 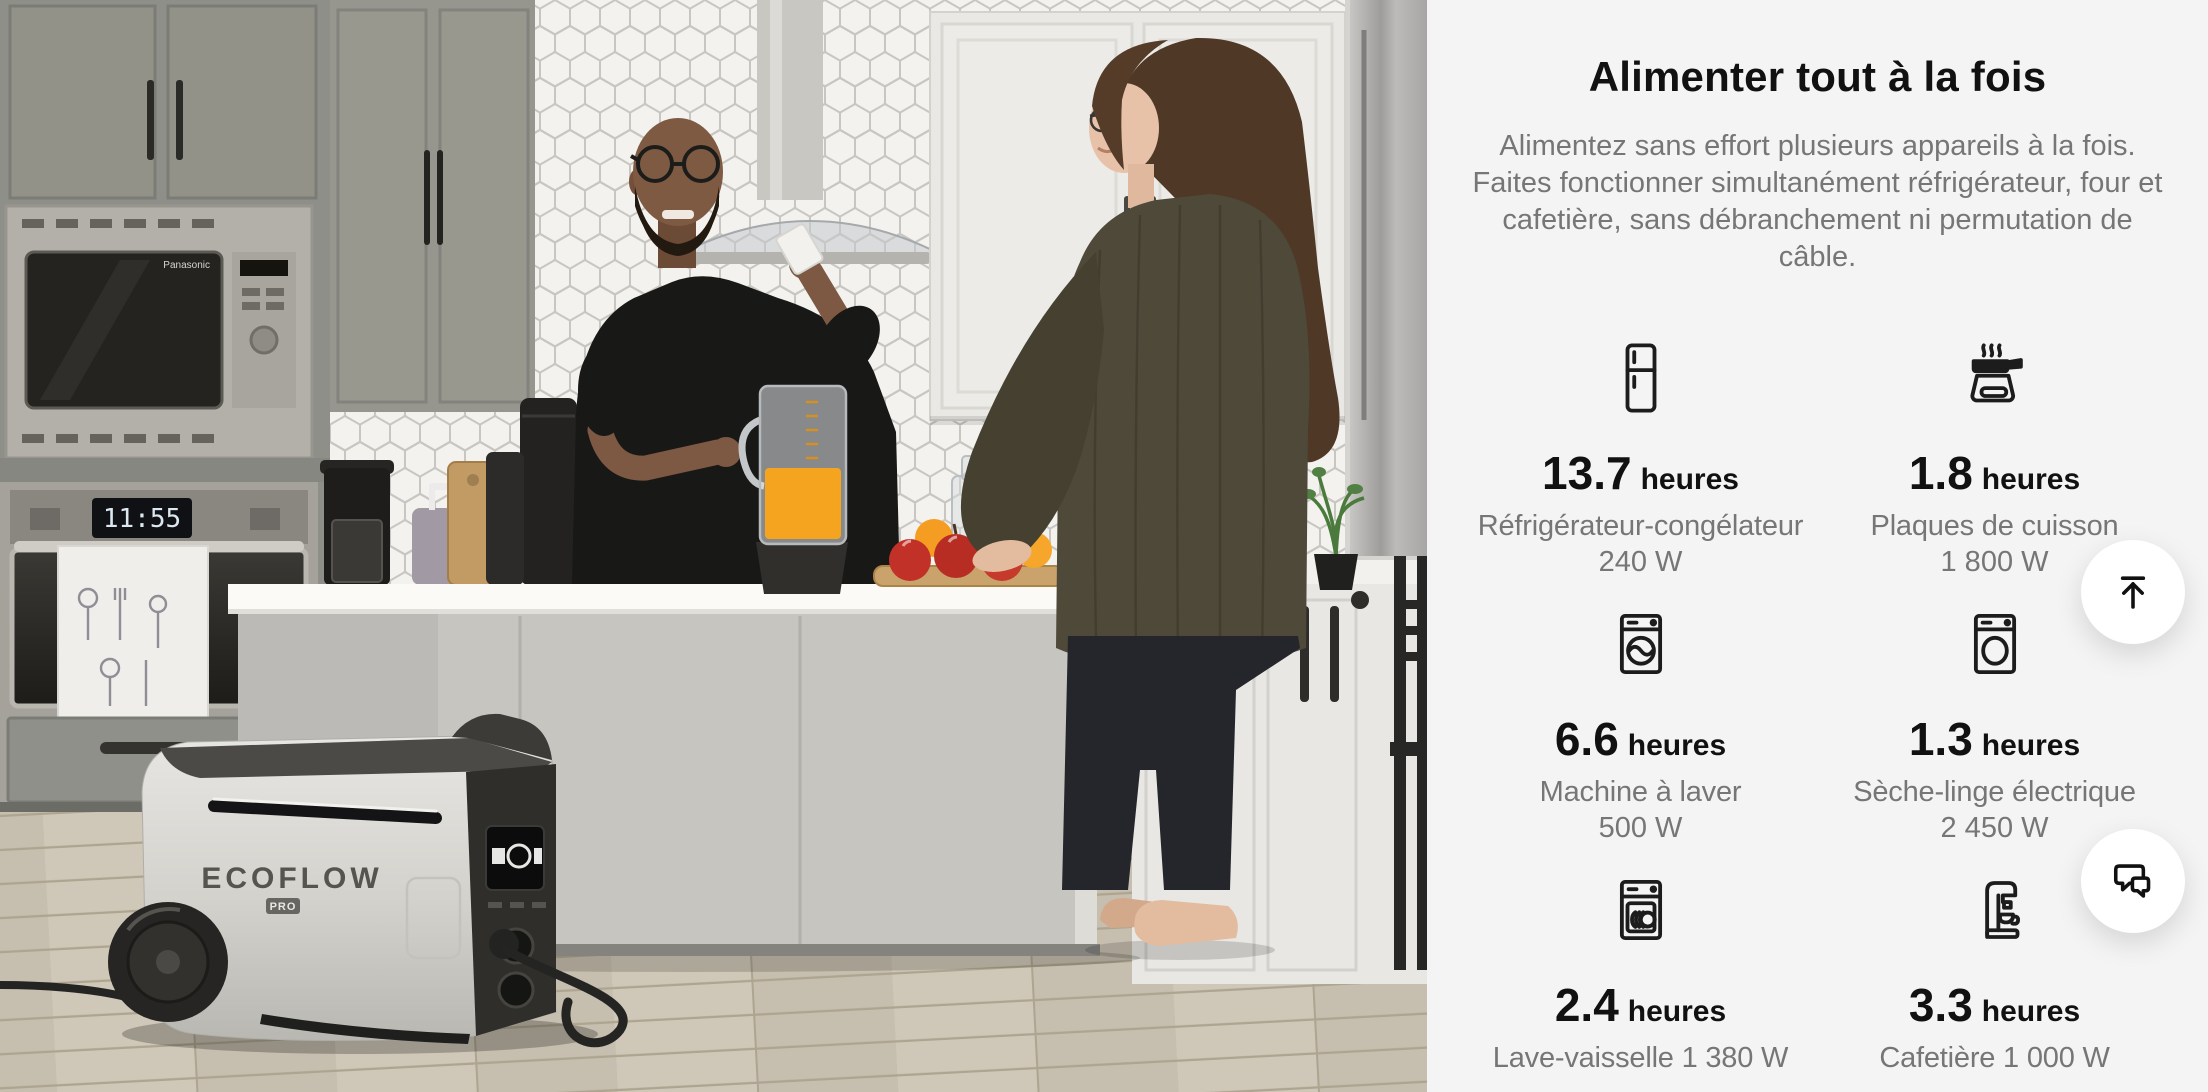 I want to click on stat-power: 1 800 W, so click(x=1994, y=562).